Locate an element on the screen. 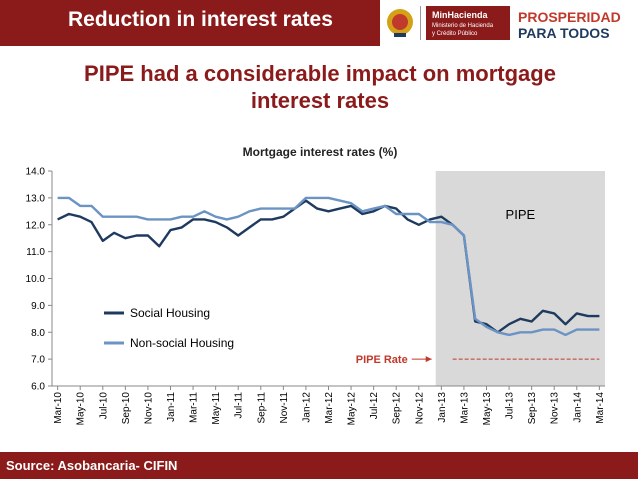 This screenshot has height=479, width=638. chart-title: Mortgage interest rates (%) is located at coordinates (320, 152).